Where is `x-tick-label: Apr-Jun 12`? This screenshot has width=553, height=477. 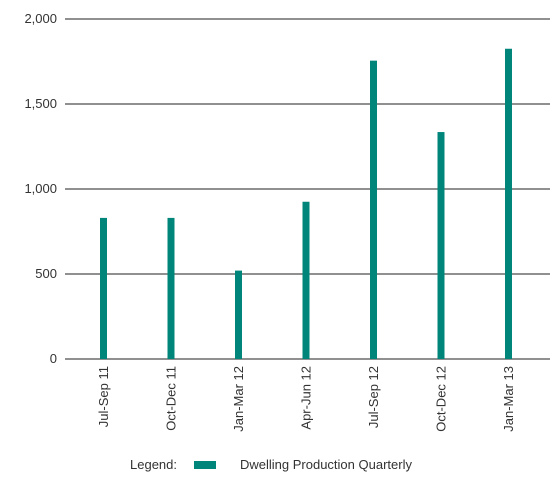 x-tick-label: Apr-Jun 12 is located at coordinates (306, 398).